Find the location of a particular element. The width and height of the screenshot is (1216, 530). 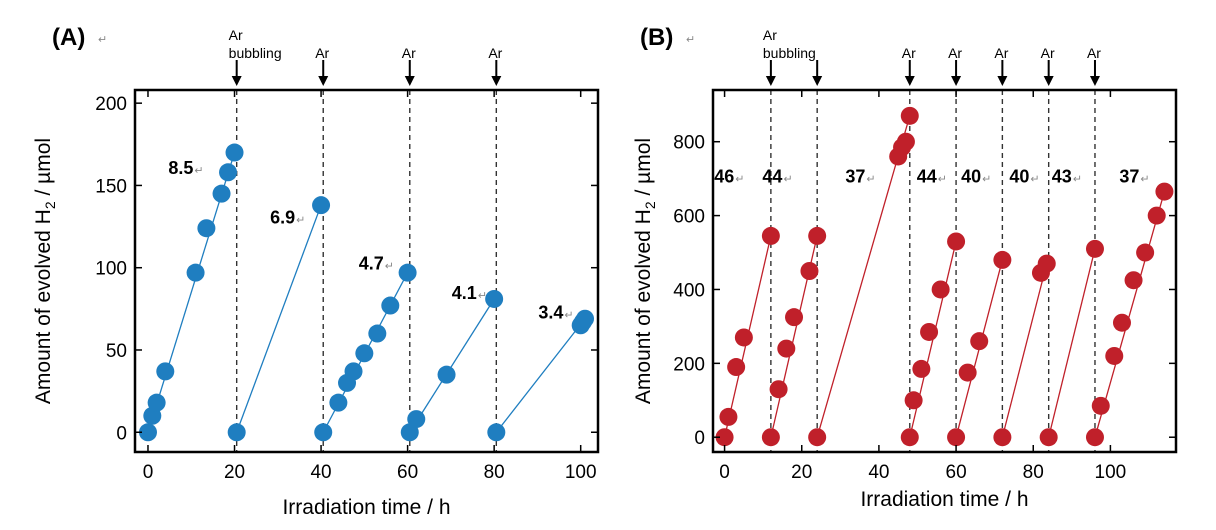

series-1: 8.5 ↵ is located at coordinates (191, 292).